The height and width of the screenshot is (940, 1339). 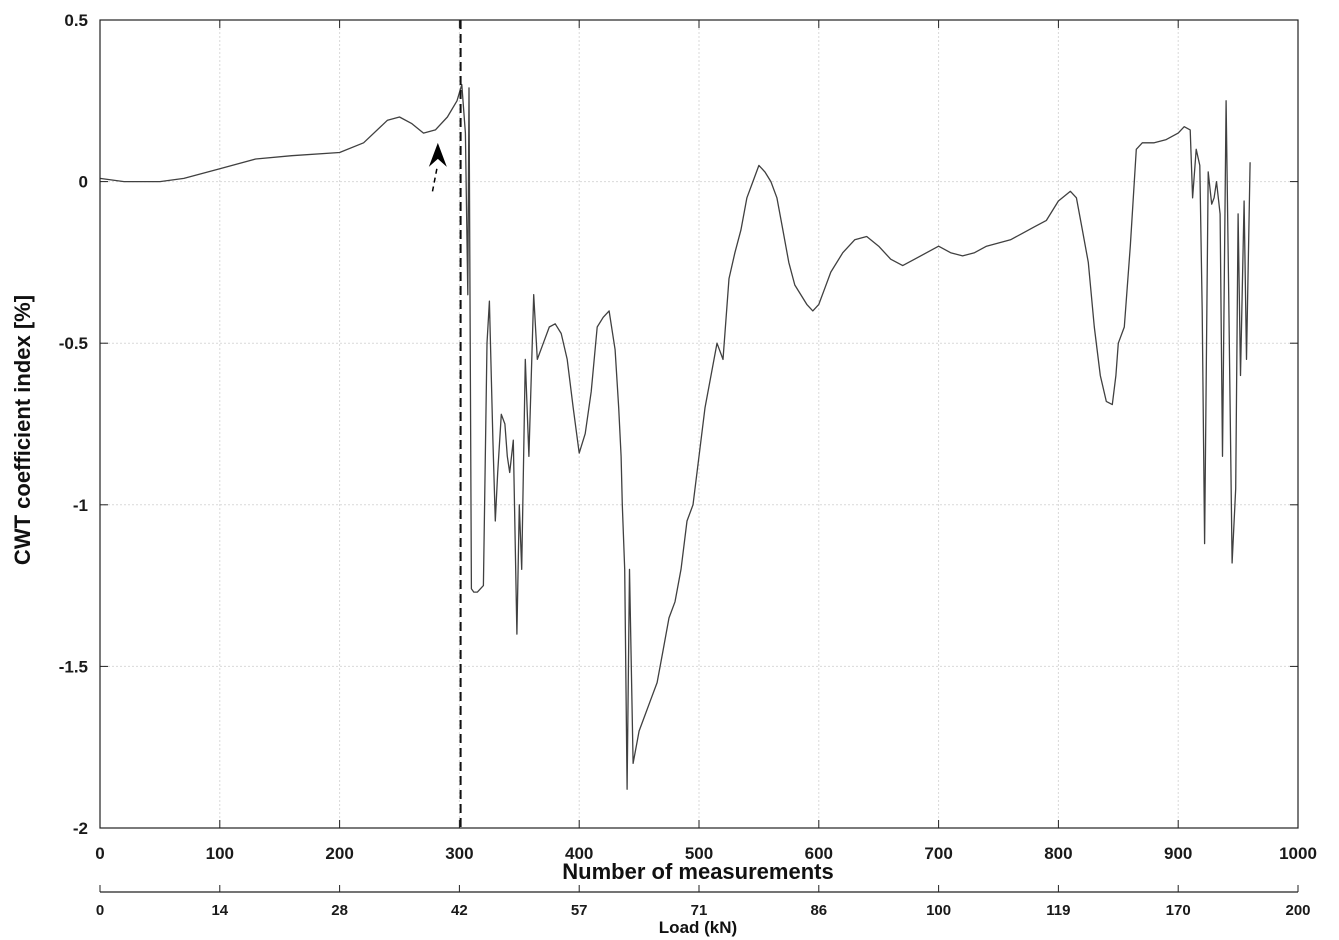 I want to click on y-tick-label: 0, so click(x=83, y=182).